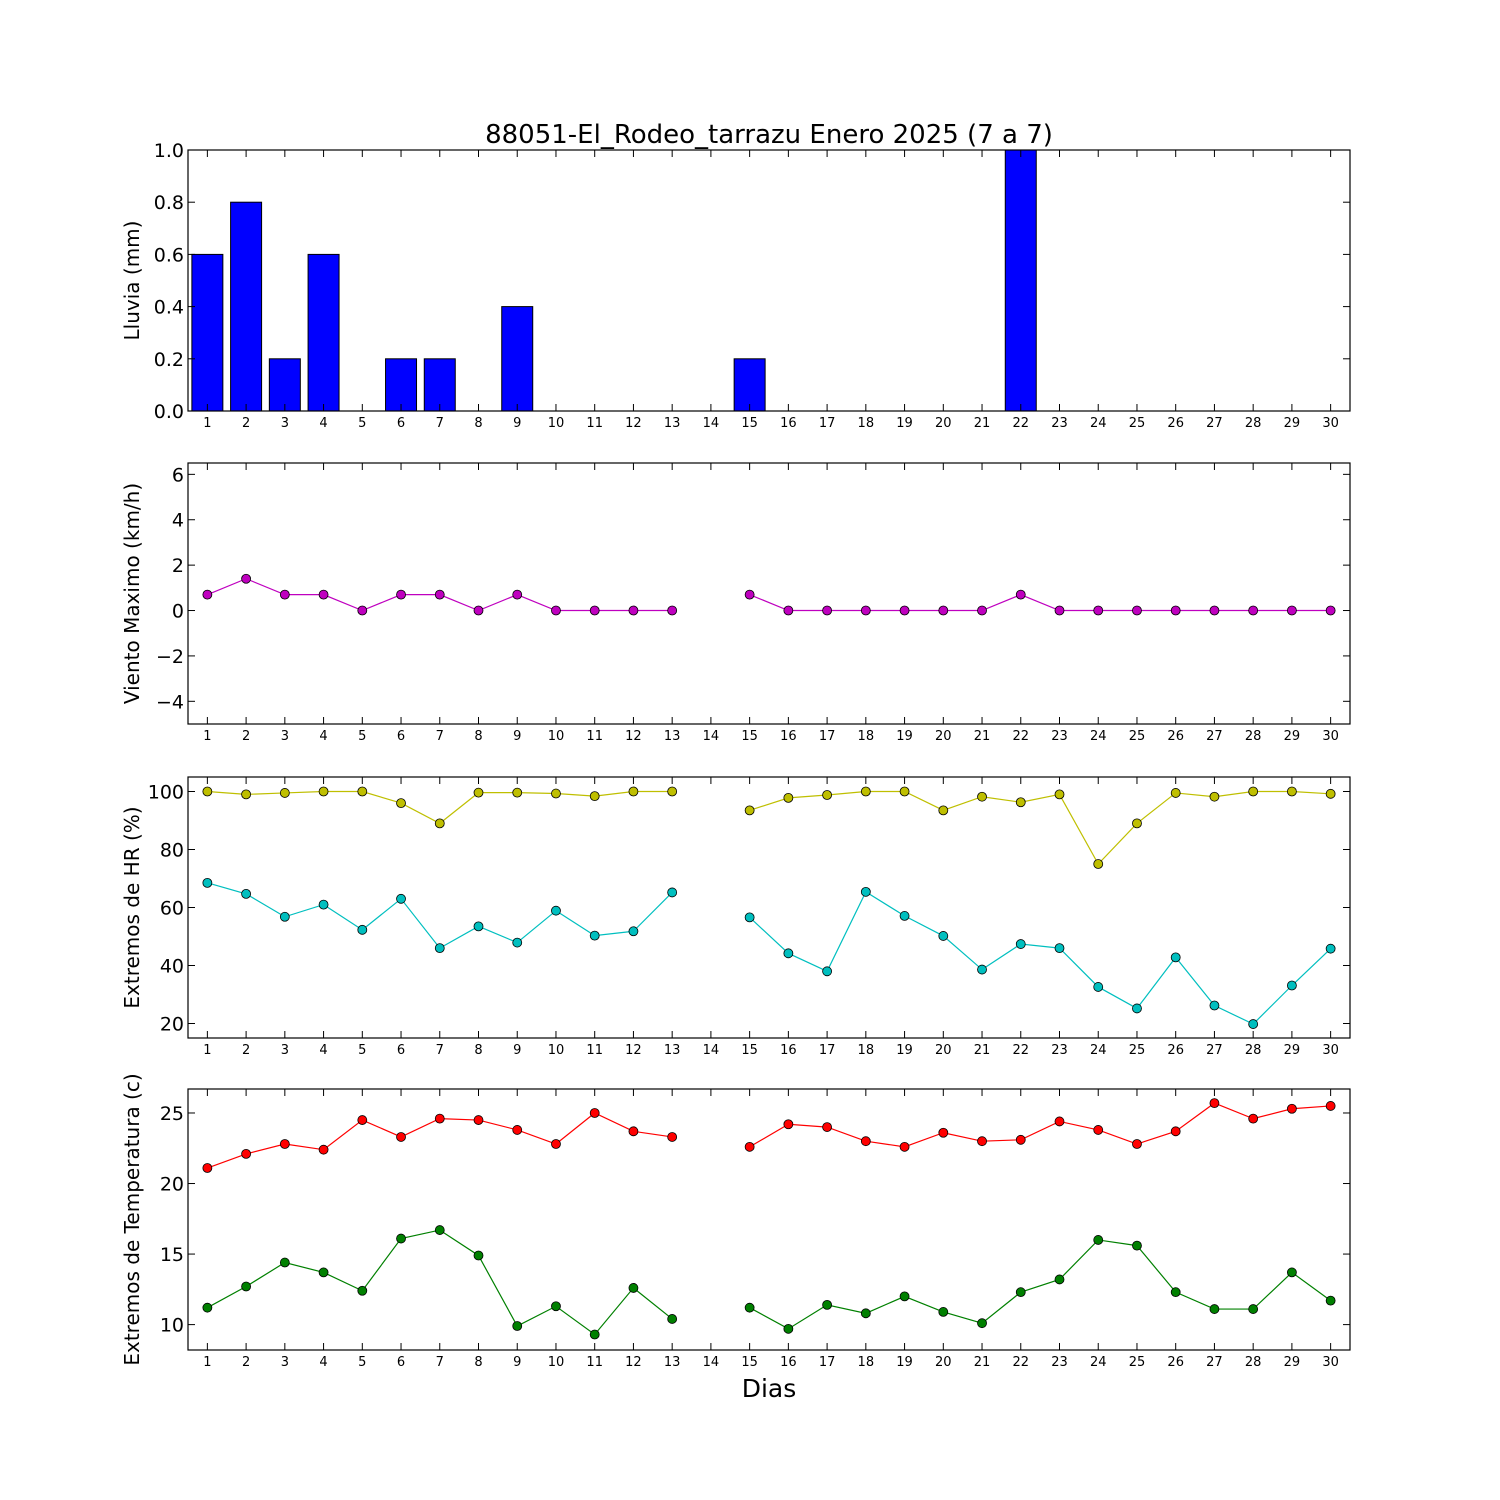  What do you see at coordinates (172, 1025) in the screenshot?
I see `y-tick-label: 20` at bounding box center [172, 1025].